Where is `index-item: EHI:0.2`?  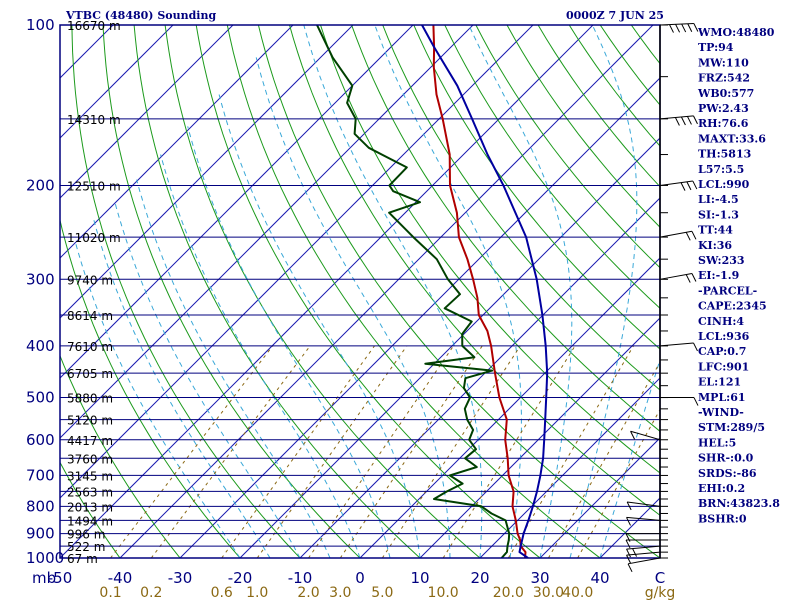
index-item: EHI:0.2 is located at coordinates (721, 488).